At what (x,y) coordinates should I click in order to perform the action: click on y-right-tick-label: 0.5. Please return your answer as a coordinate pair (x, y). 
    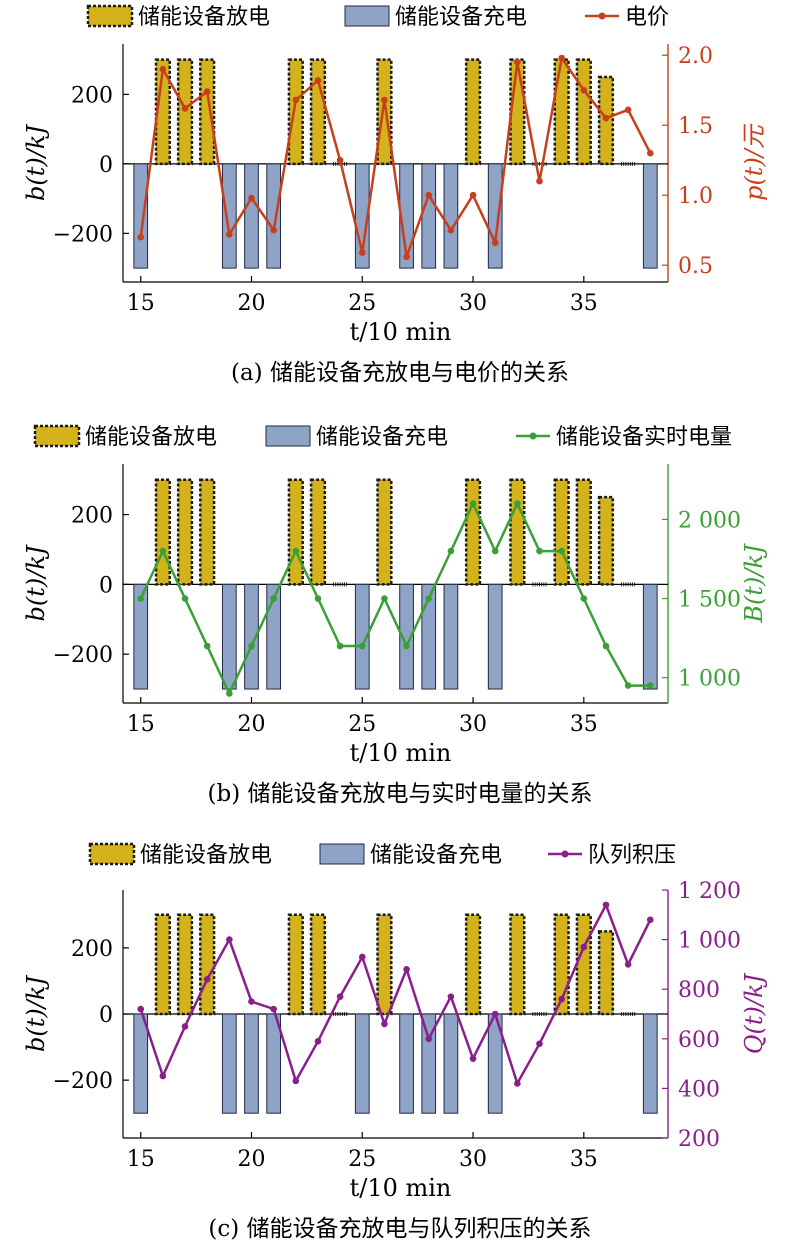
    Looking at the image, I should click on (695, 266).